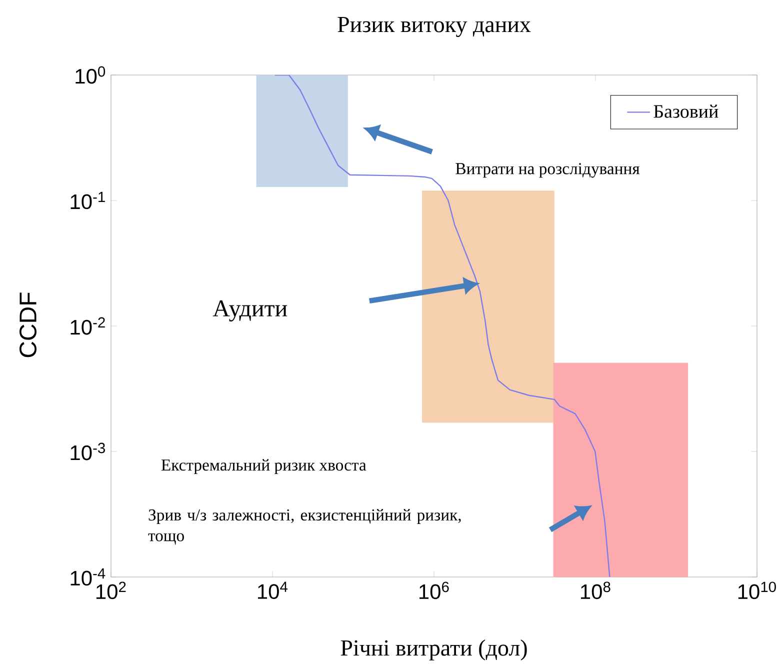  Describe the element at coordinates (91, 75) in the screenshot. I see `y-tick-label: 10$^{0}$` at that location.